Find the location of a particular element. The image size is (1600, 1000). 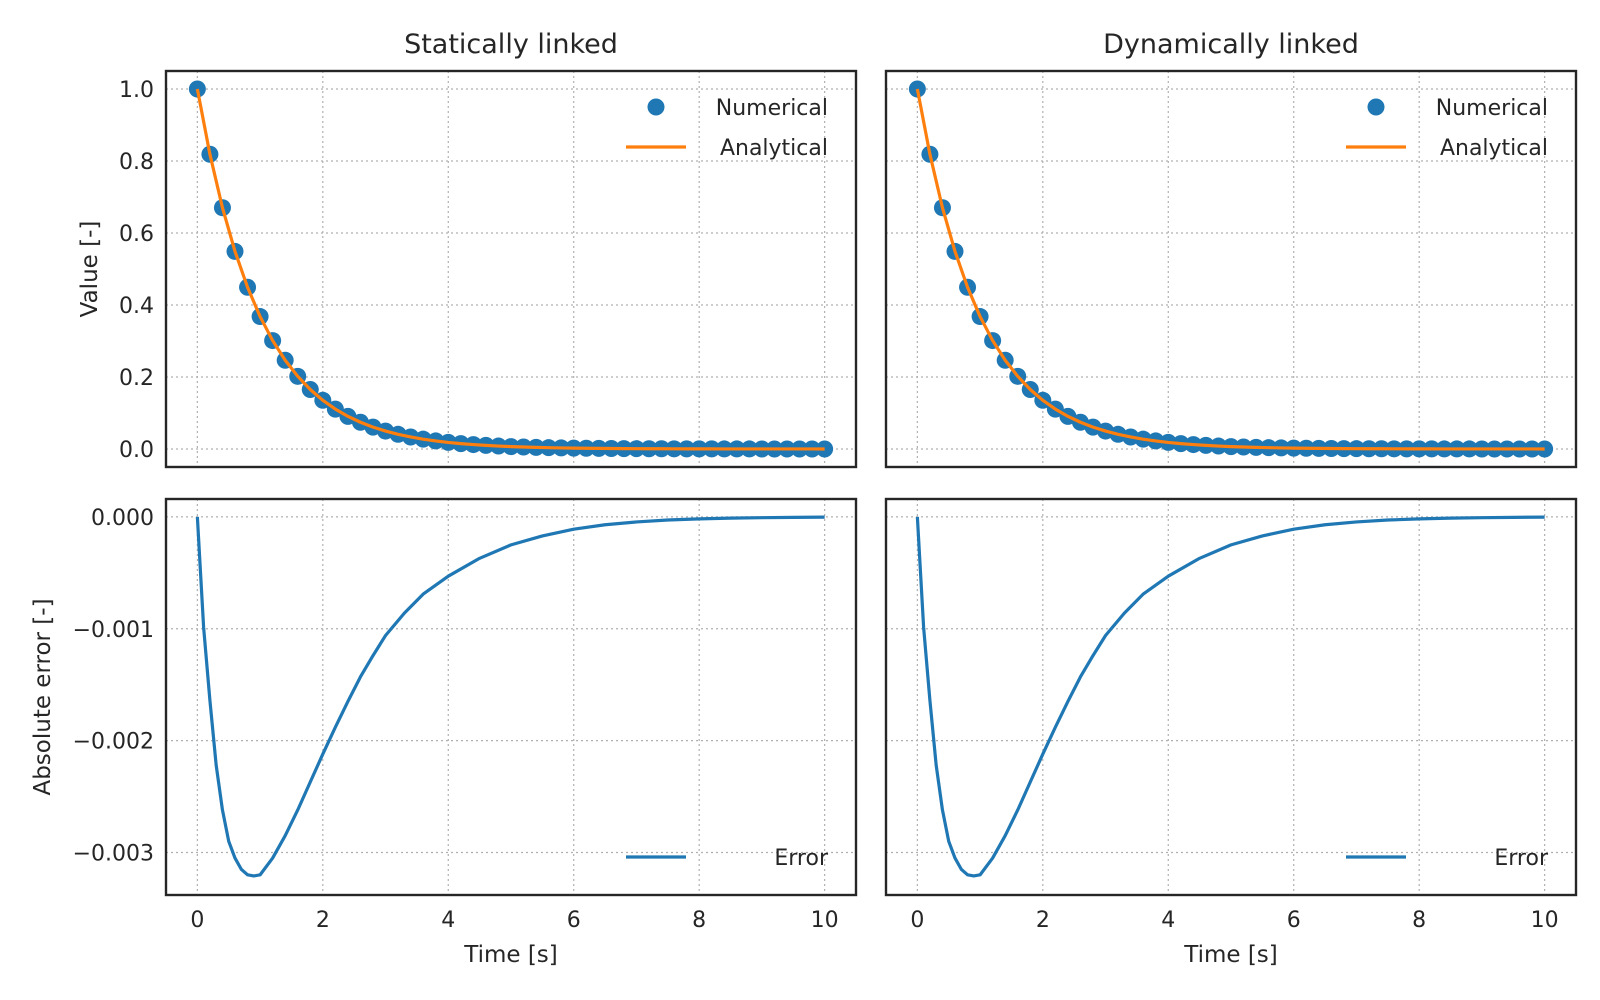

y-tick-label: 0.2 is located at coordinates (136, 378).